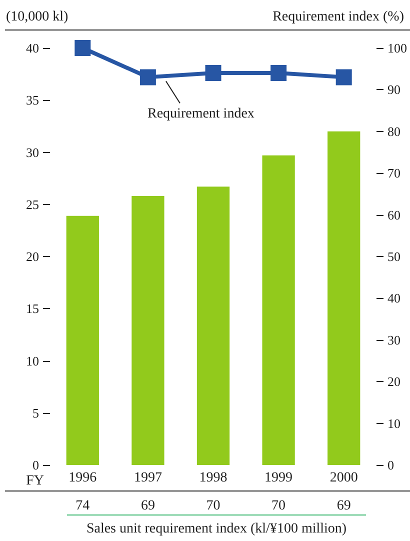  What do you see at coordinates (394, 298) in the screenshot?
I see `y2-tick-label: 40` at bounding box center [394, 298].